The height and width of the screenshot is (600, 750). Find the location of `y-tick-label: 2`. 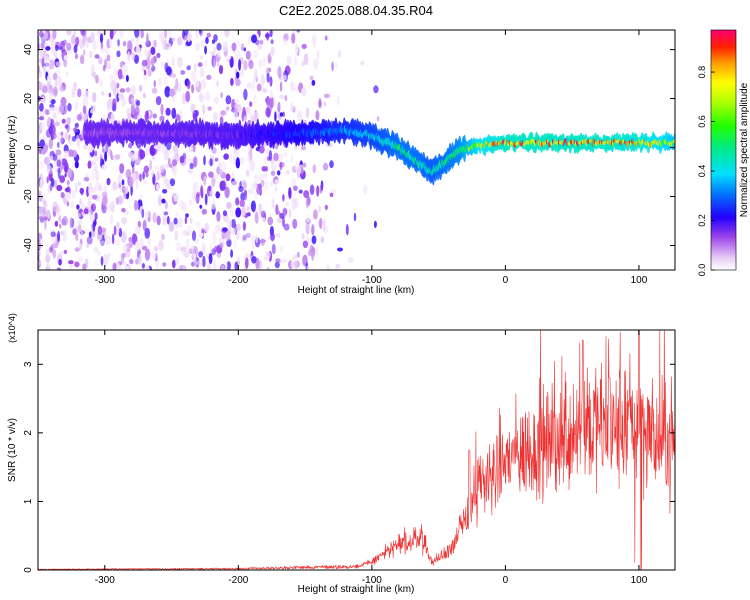

y-tick-label: 2 is located at coordinates (28, 433).